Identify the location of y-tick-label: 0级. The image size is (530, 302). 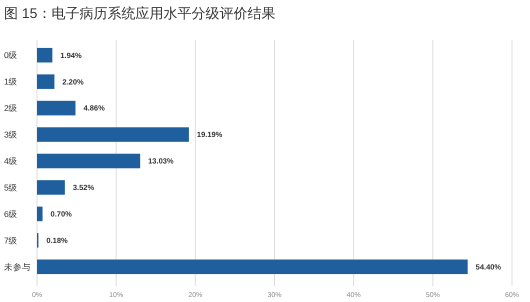
(11, 55).